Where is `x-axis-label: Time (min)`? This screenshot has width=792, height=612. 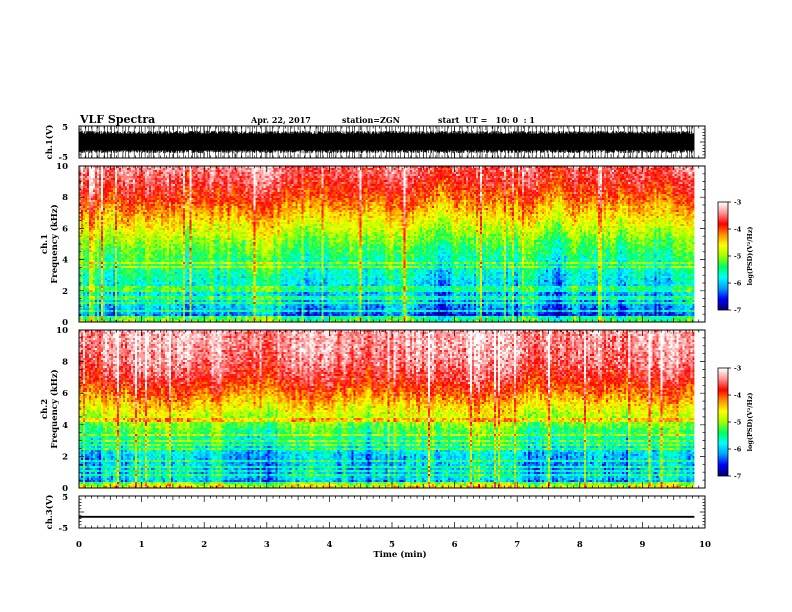
x-axis-label: Time (min) is located at coordinates (399, 554).